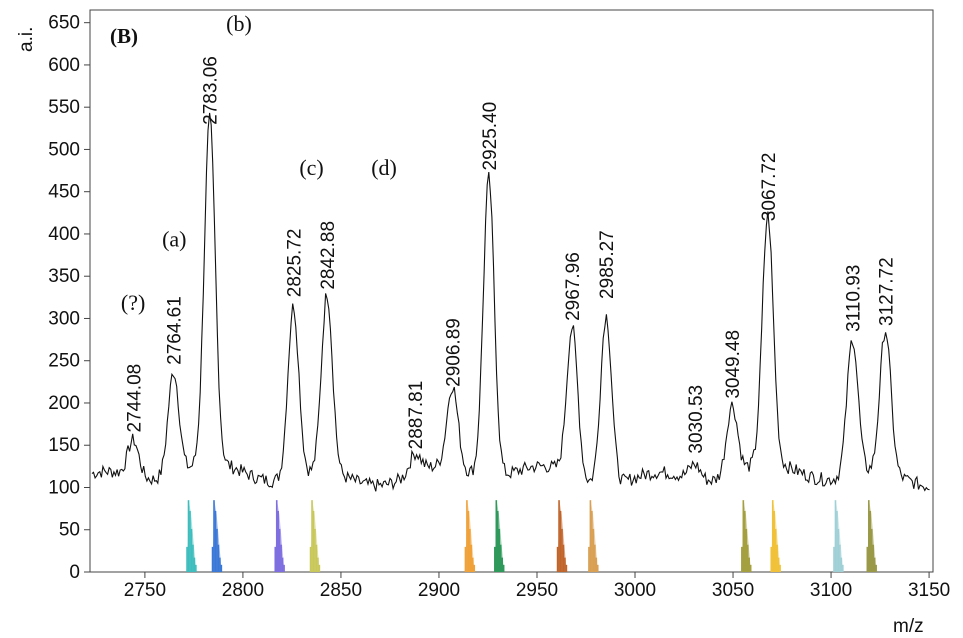 This screenshot has width=963, height=638. What do you see at coordinates (175, 330) in the screenshot?
I see `peak-label: 2764.61` at bounding box center [175, 330].